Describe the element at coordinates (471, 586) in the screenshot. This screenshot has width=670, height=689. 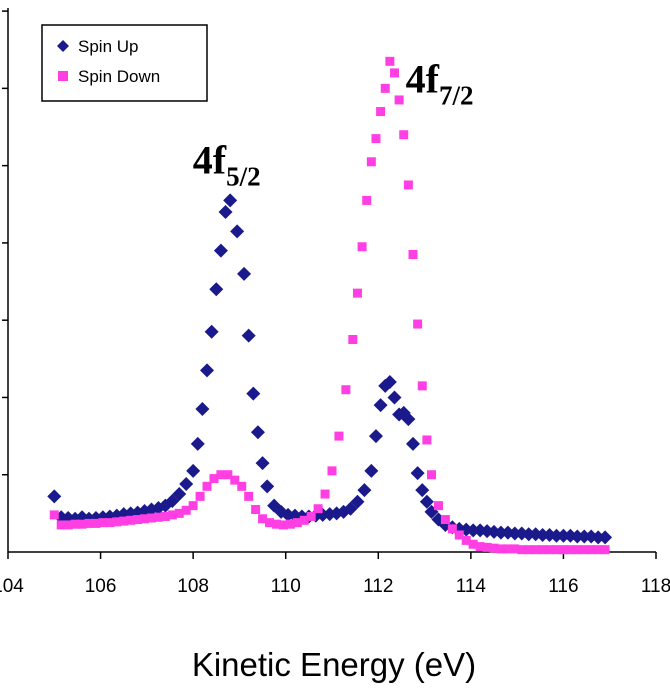
I see `x-tick-label: 114` at that location.